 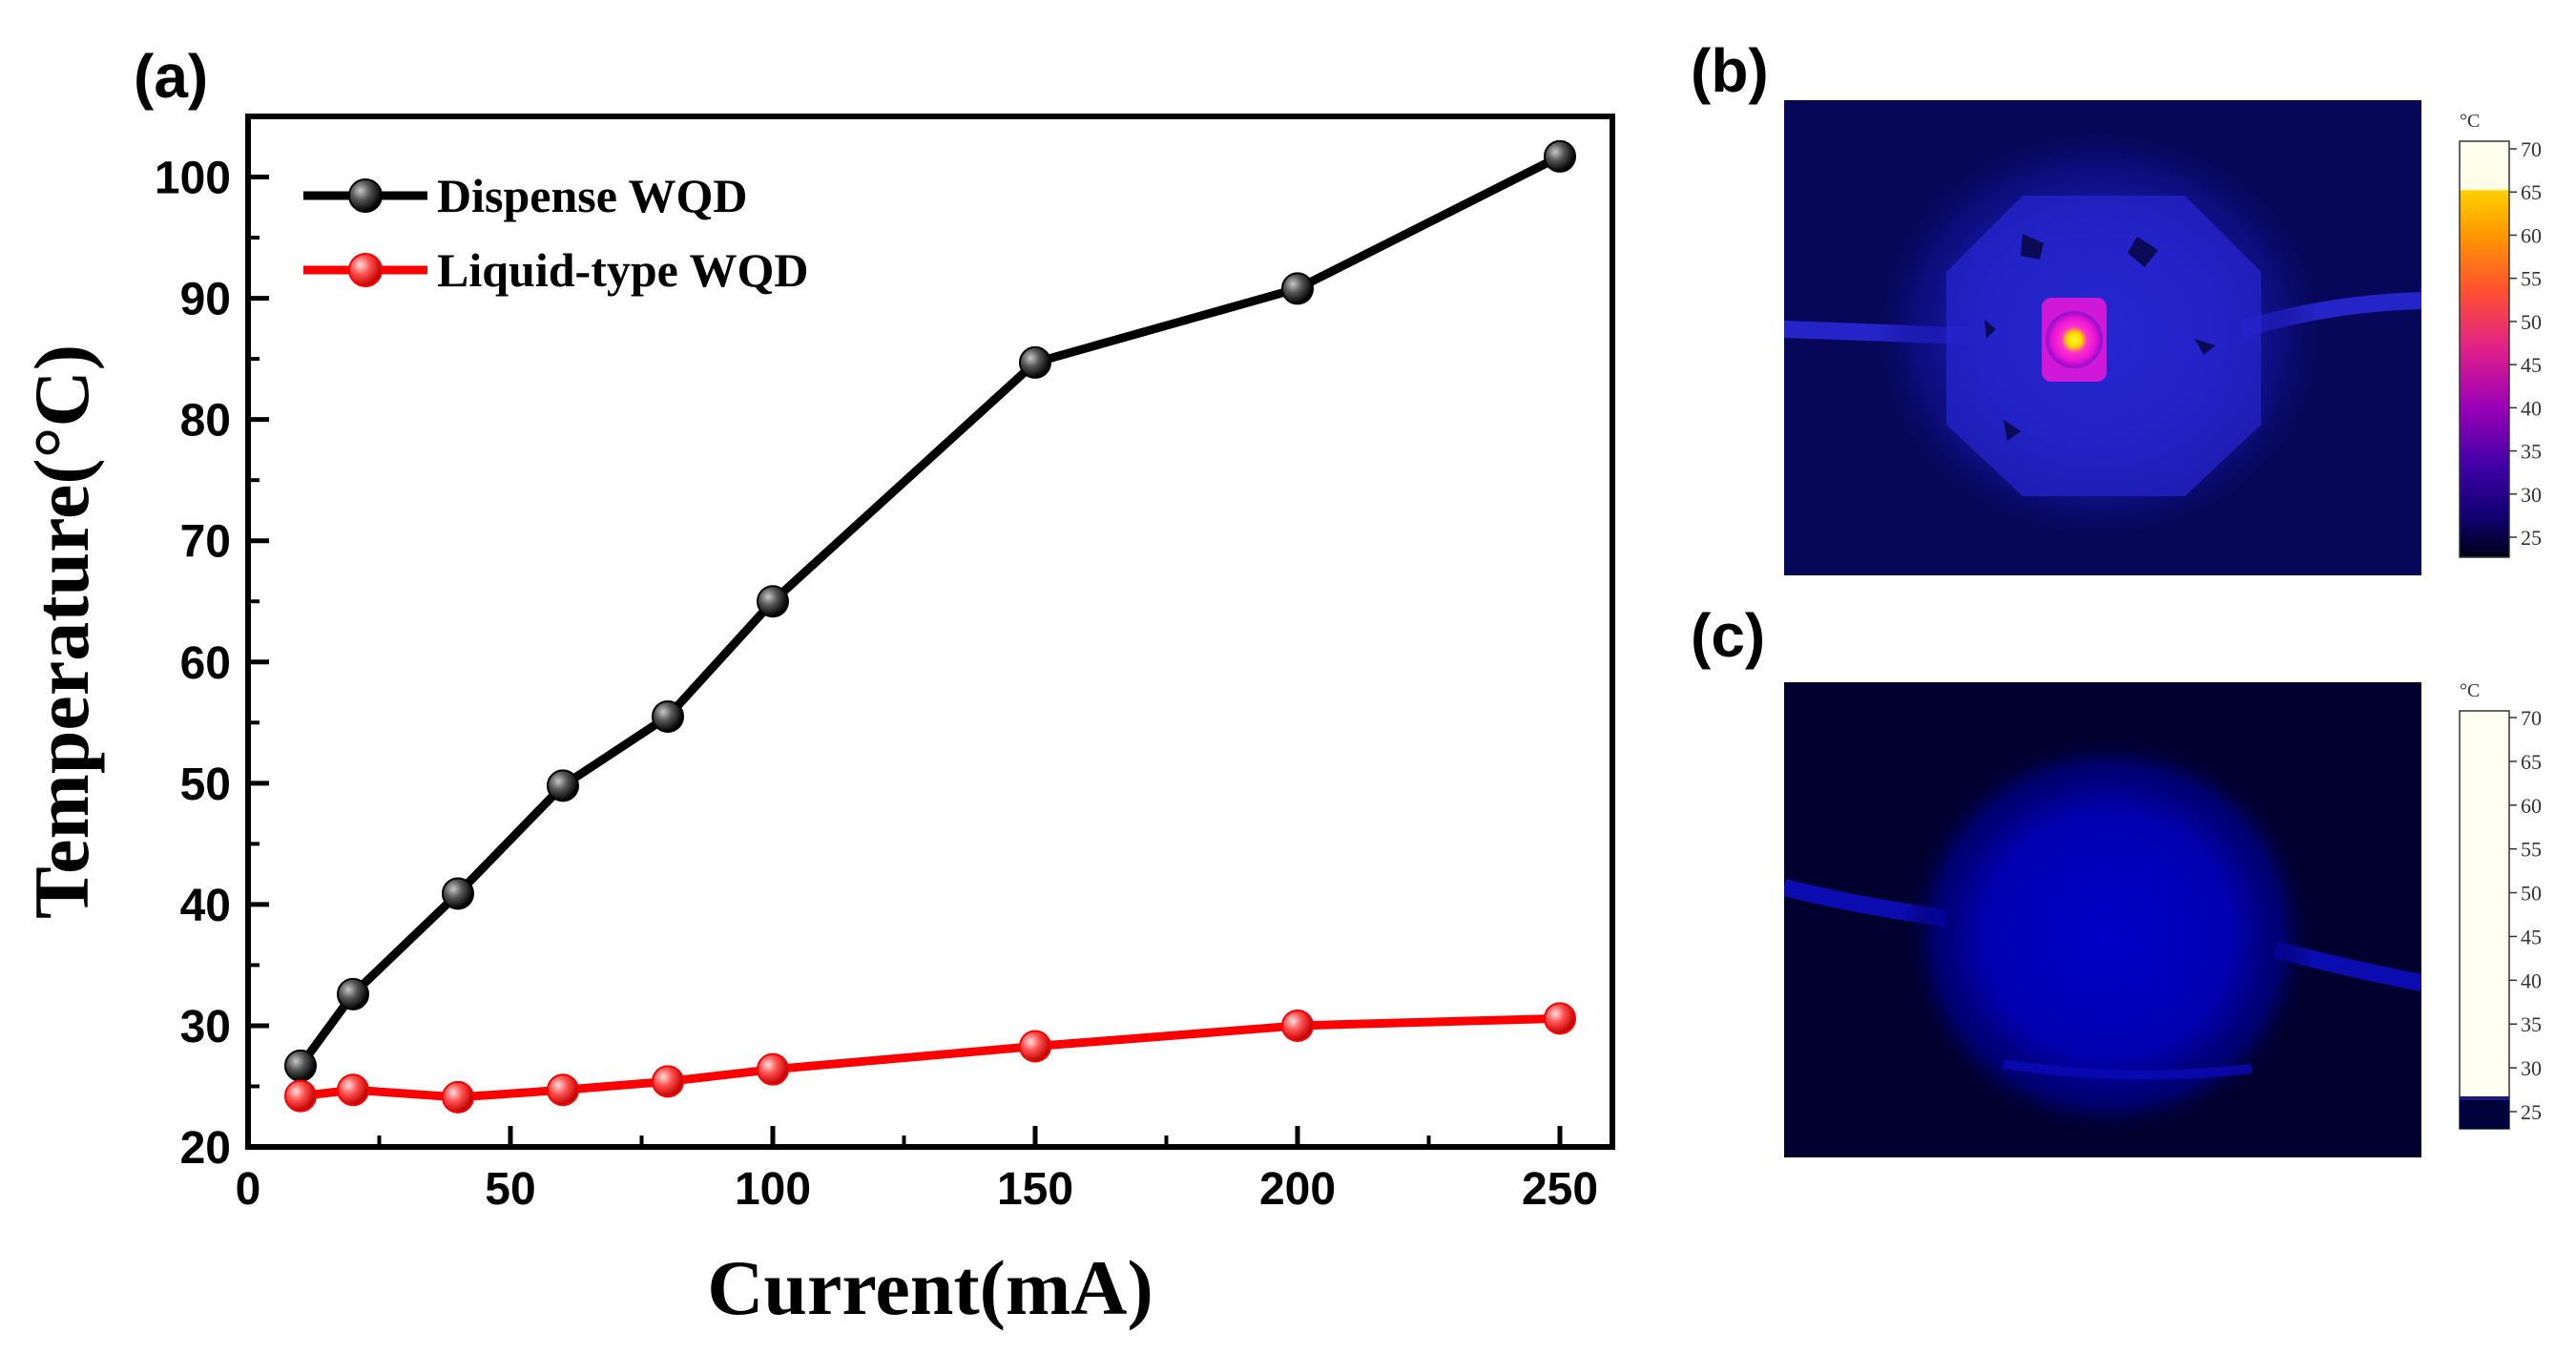 What do you see at coordinates (365, 270) in the screenshot?
I see `legend-marker-liquid` at bounding box center [365, 270].